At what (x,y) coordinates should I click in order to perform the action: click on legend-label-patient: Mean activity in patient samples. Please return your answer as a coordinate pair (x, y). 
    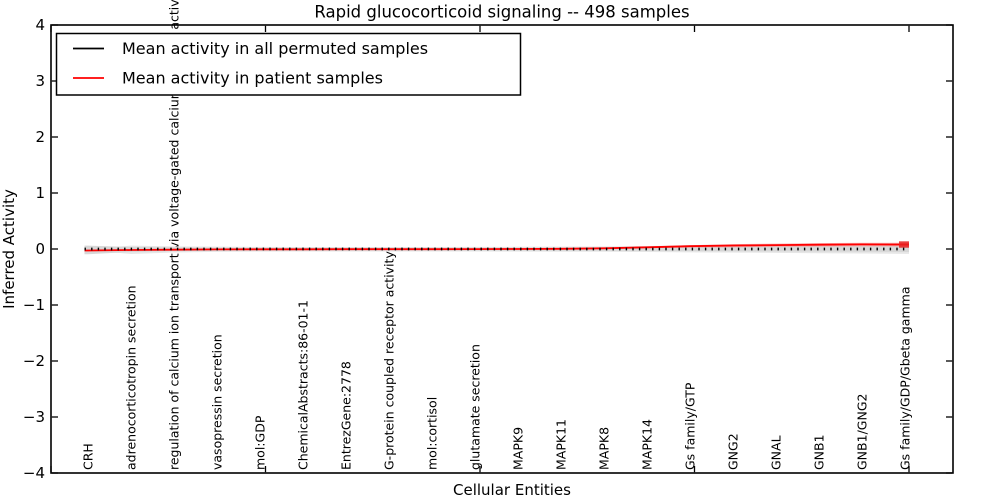
    Looking at the image, I should click on (252, 78).